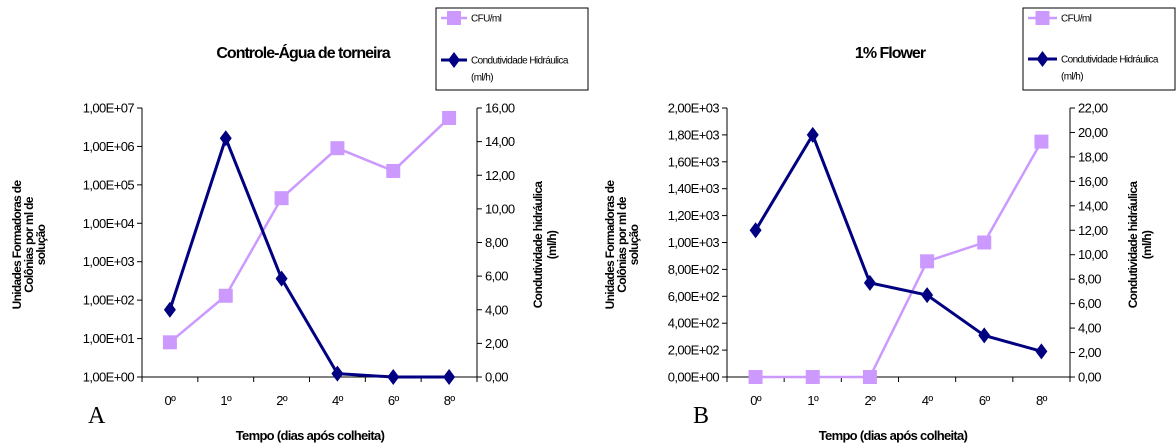 Image resolution: width=1176 pixels, height=443 pixels. Describe the element at coordinates (694, 269) in the screenshot. I see `left-tick-label: 8,00E+02` at that location.